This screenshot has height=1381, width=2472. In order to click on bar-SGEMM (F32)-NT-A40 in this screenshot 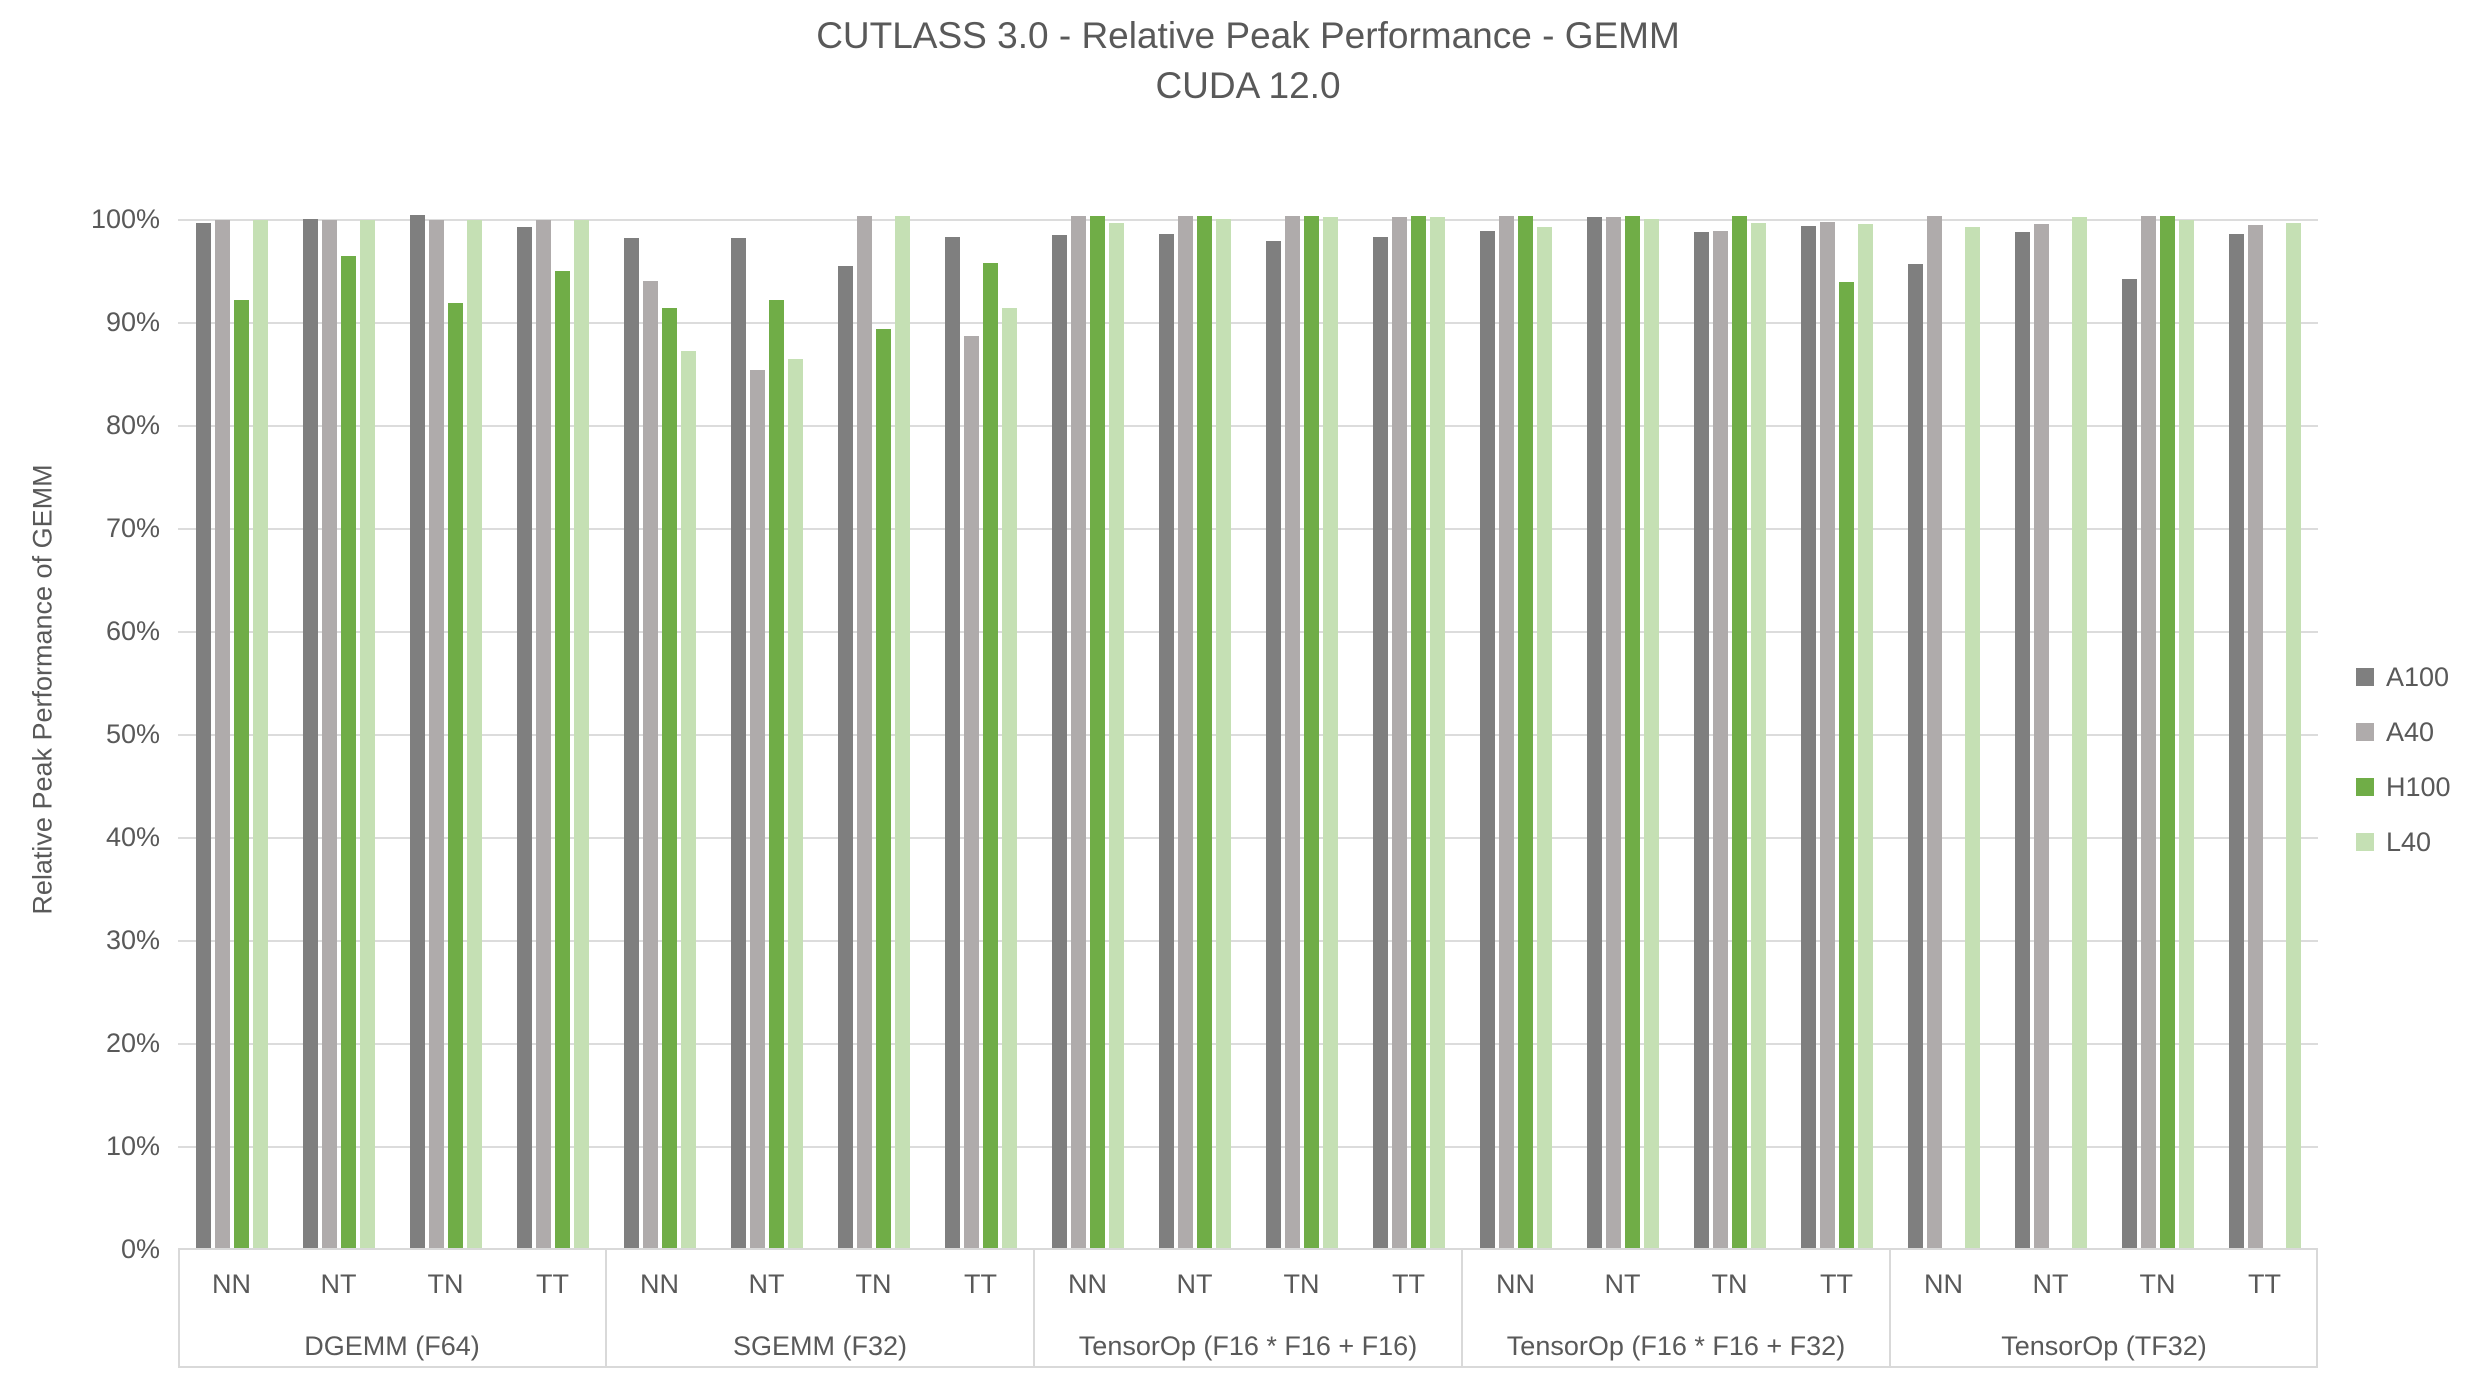, I will do `click(757, 810)`.